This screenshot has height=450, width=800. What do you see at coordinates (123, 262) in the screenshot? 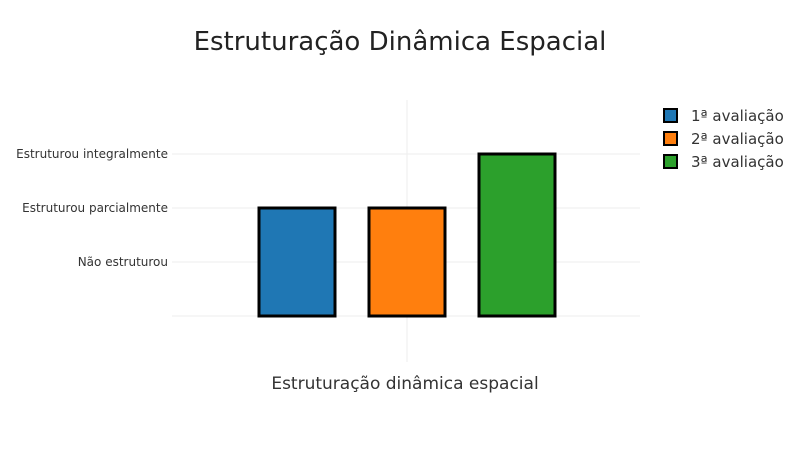
I see `y-tick-label-1: Não estruturou` at bounding box center [123, 262].